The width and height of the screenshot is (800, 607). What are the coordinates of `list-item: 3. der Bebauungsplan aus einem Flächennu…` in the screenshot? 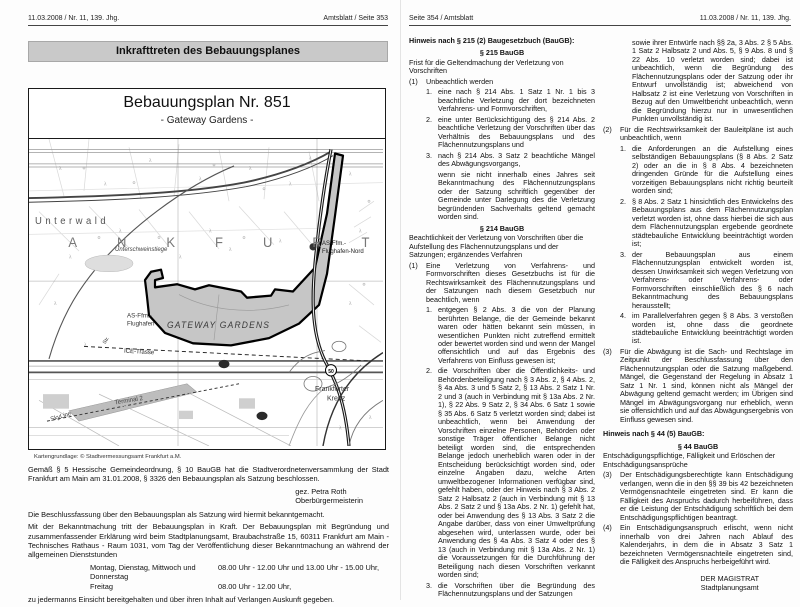 It's located at (706, 279).